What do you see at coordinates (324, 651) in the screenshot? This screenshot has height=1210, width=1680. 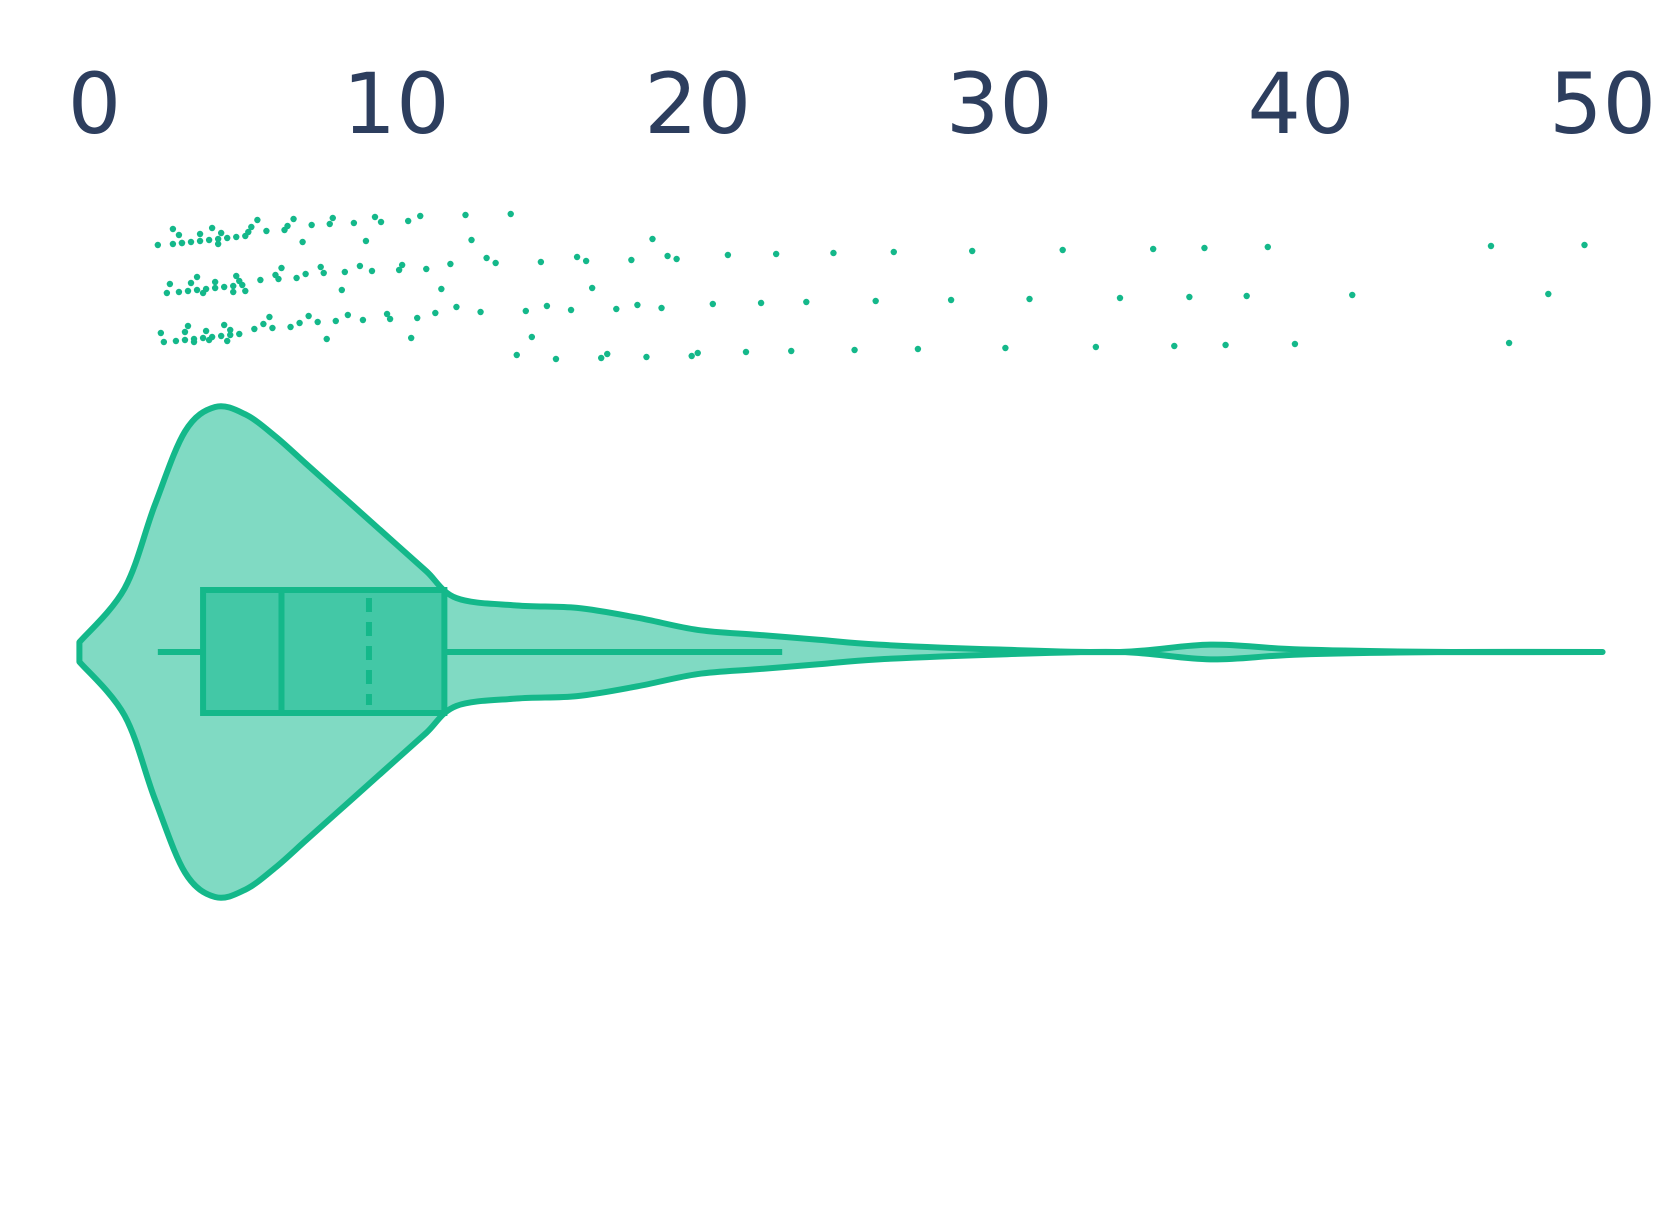 I see `box` at bounding box center [324, 651].